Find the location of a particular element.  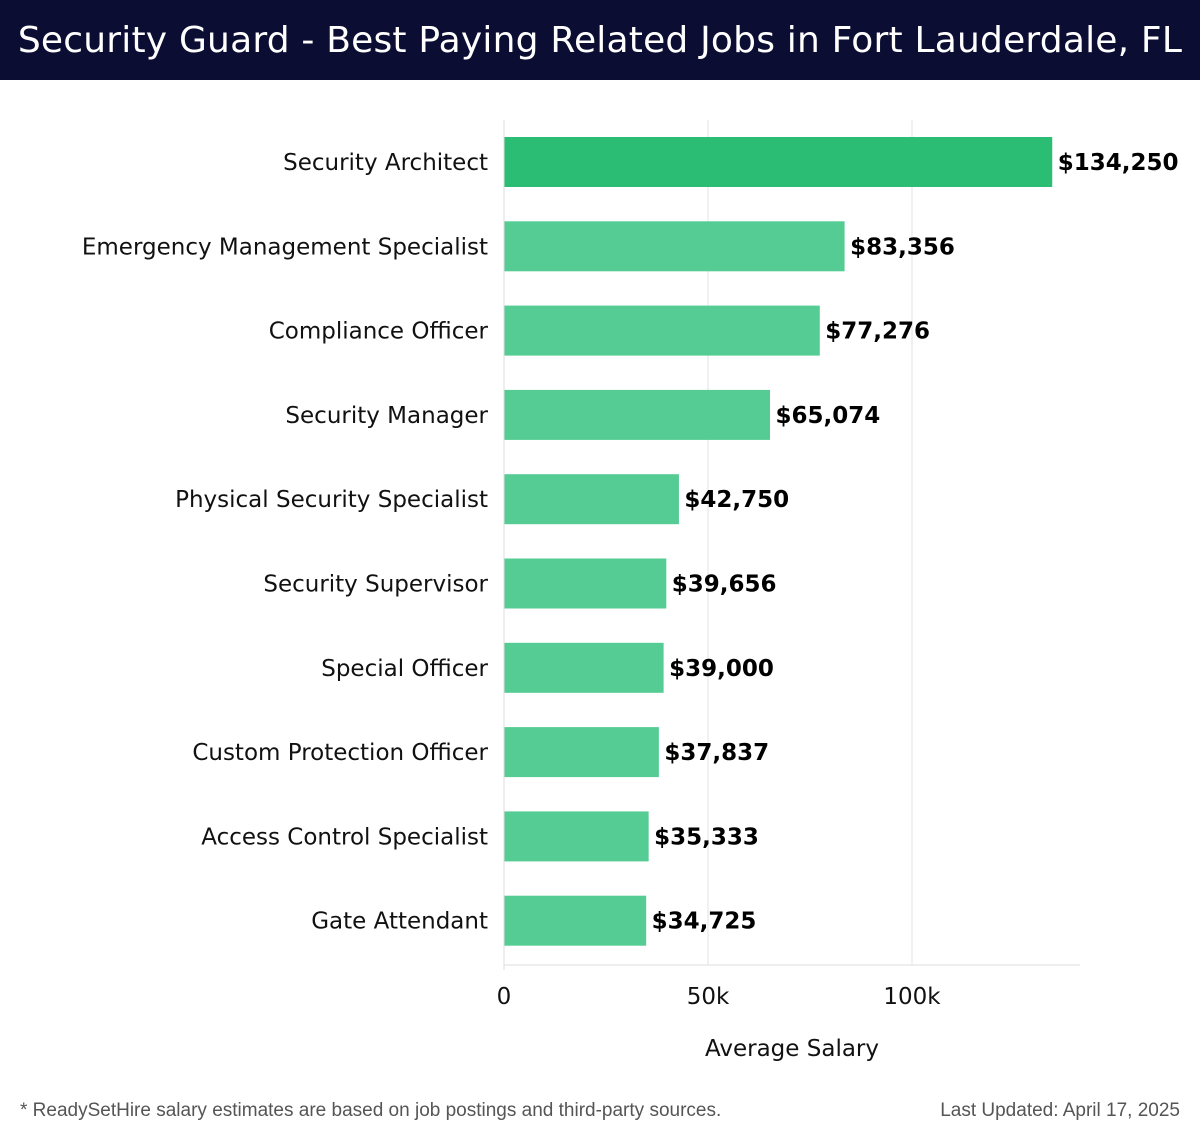

value-label: $37,837 is located at coordinates (716, 753).